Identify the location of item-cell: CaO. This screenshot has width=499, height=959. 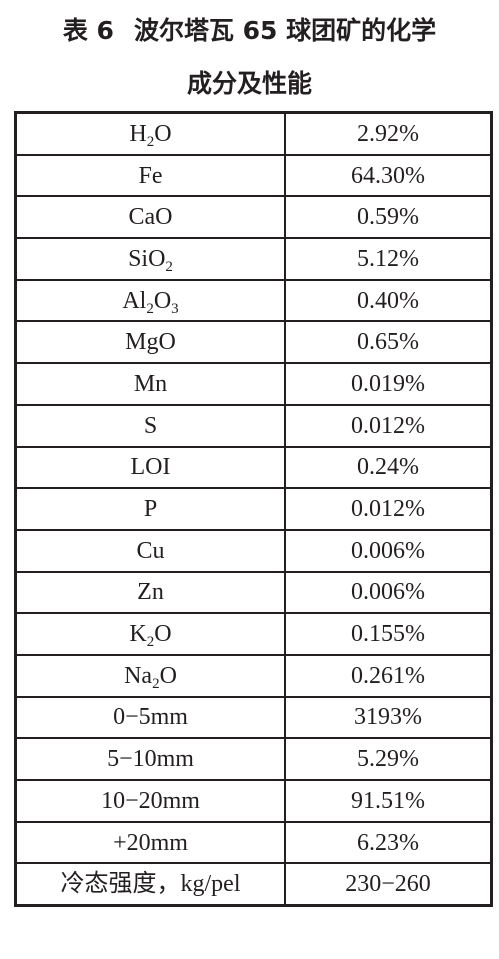
(150, 217).